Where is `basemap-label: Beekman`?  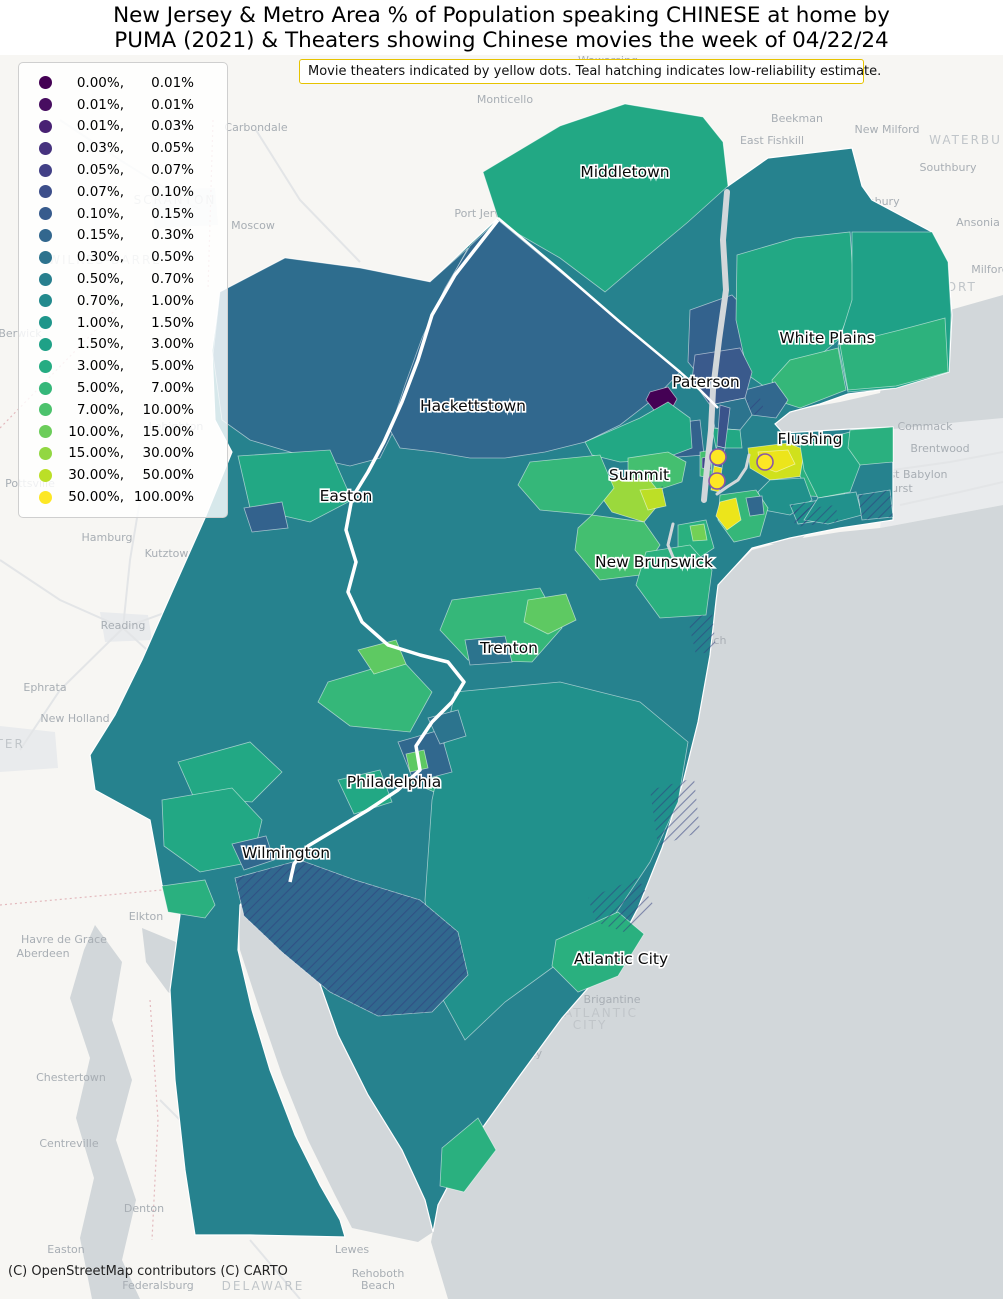 basemap-label: Beekman is located at coordinates (797, 118).